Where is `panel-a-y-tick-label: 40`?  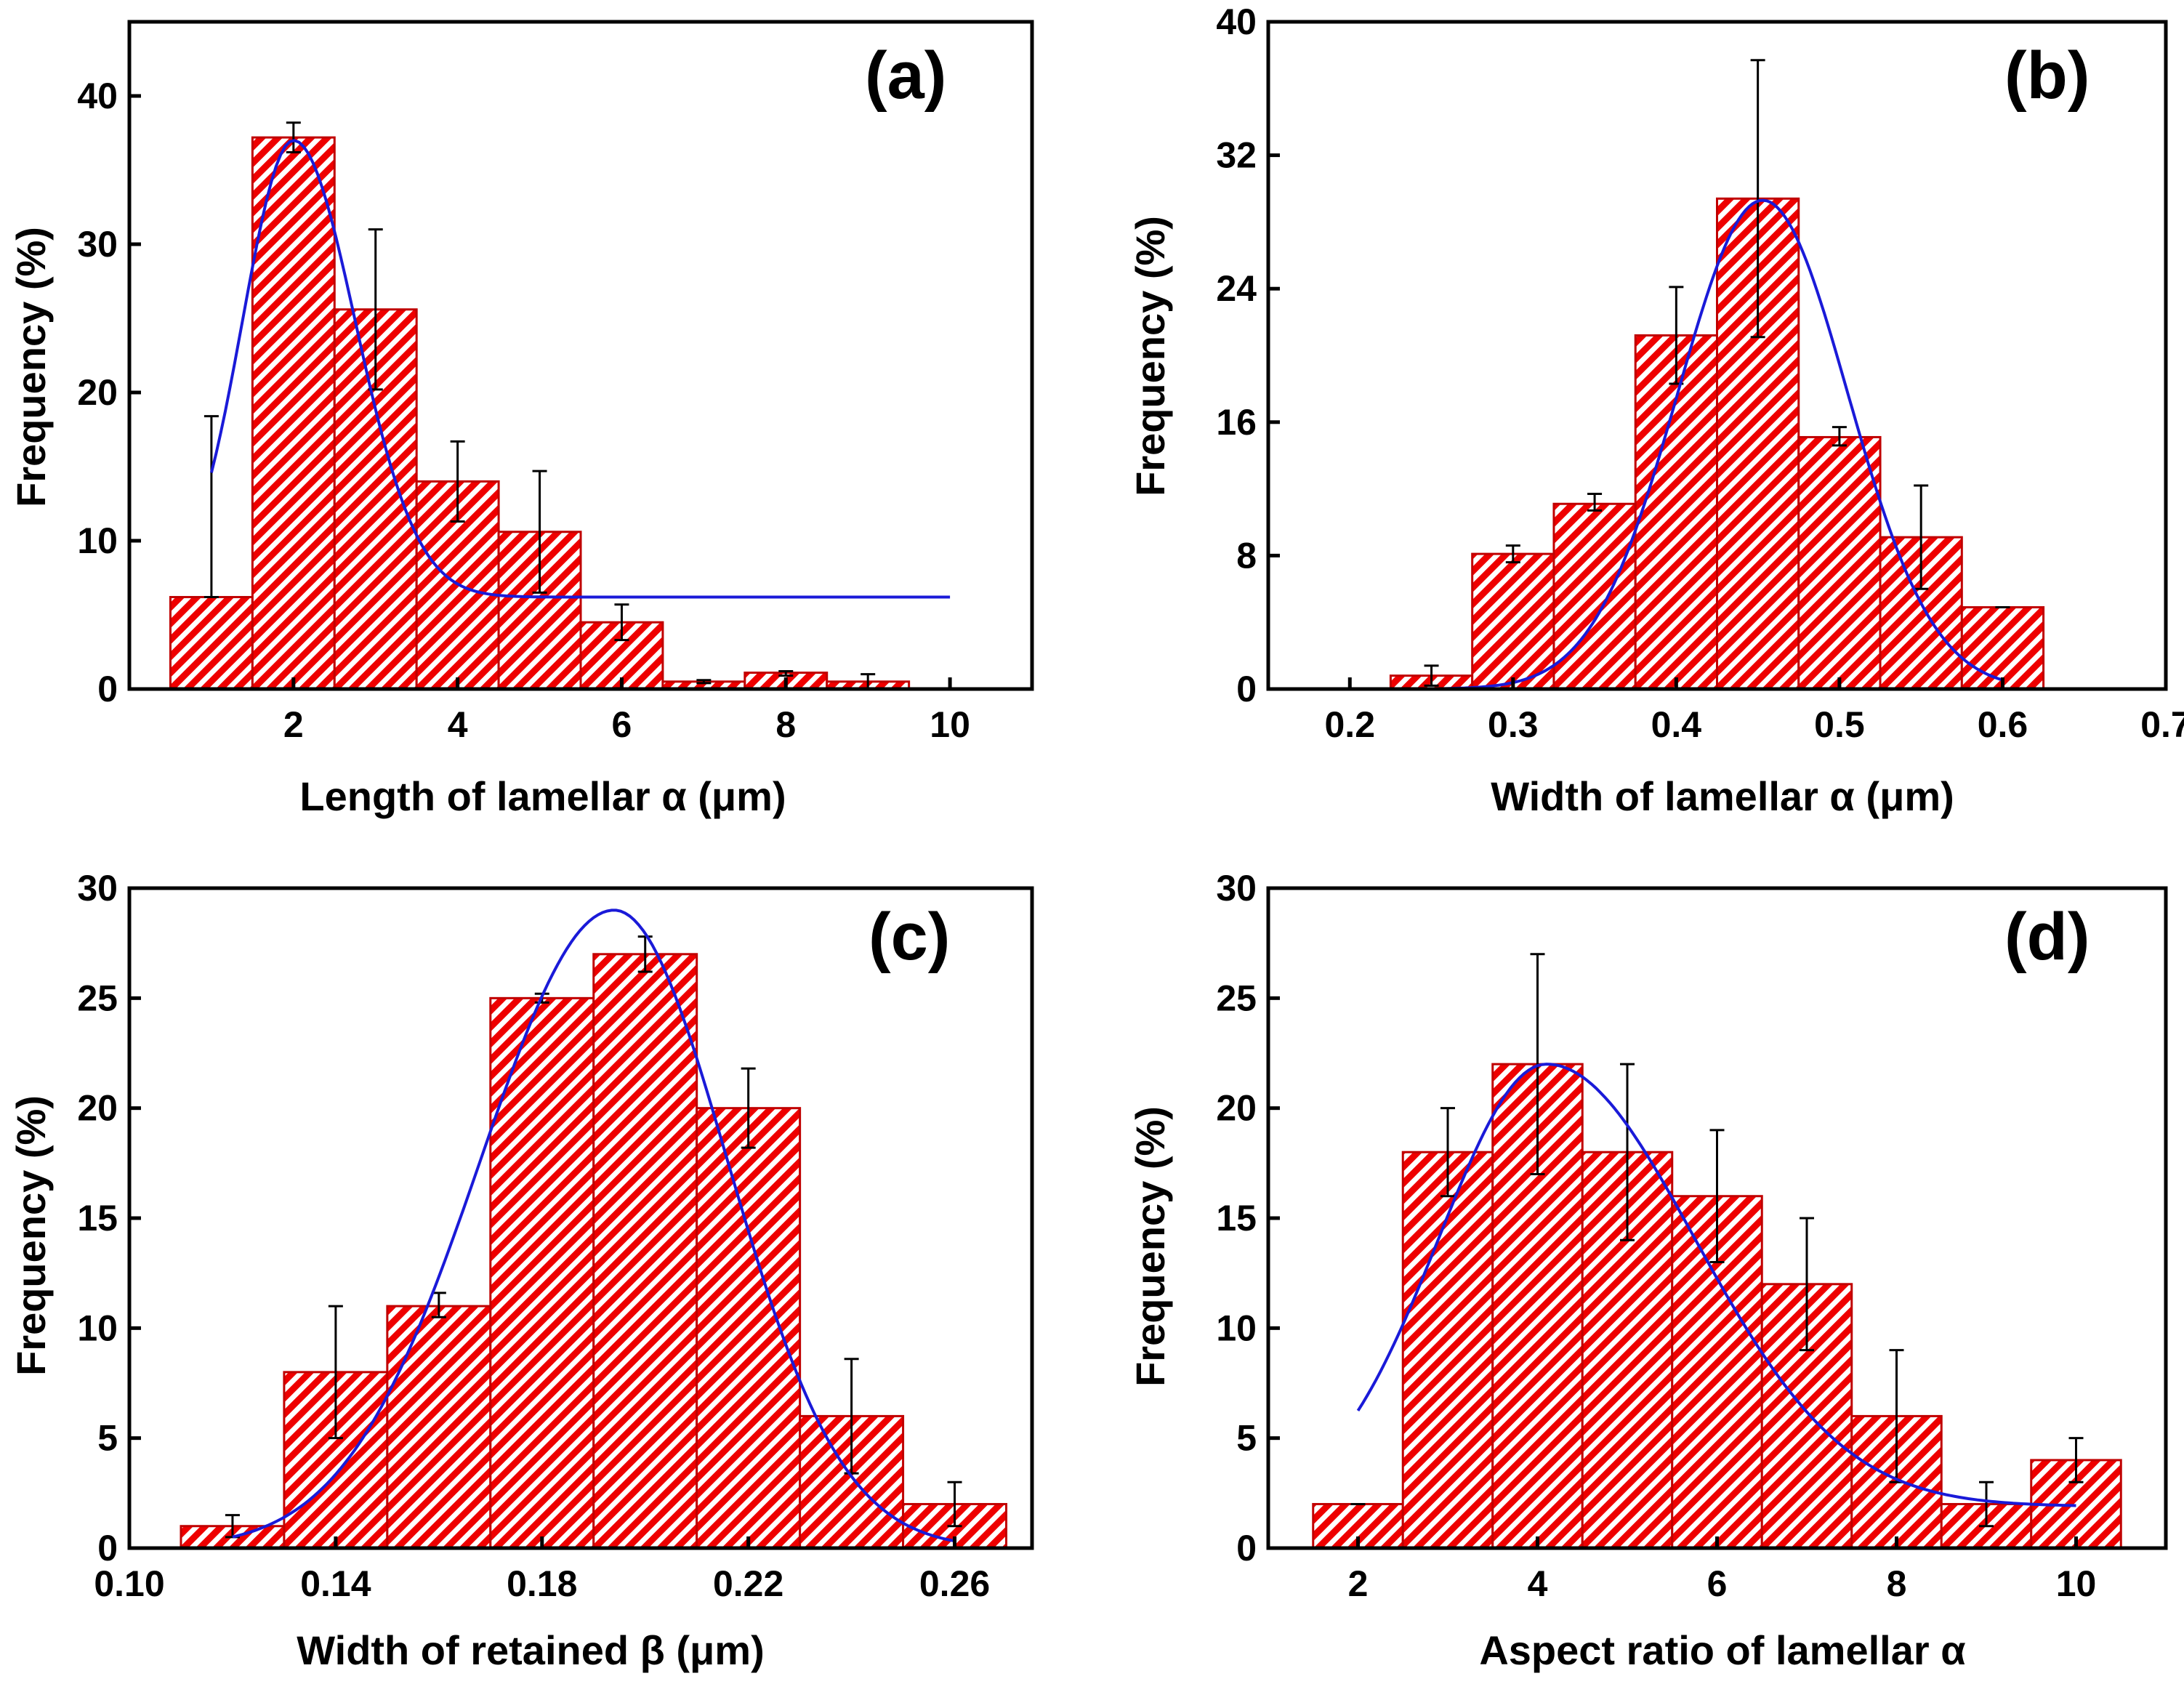 panel-a-y-tick-label: 40 is located at coordinates (97, 96).